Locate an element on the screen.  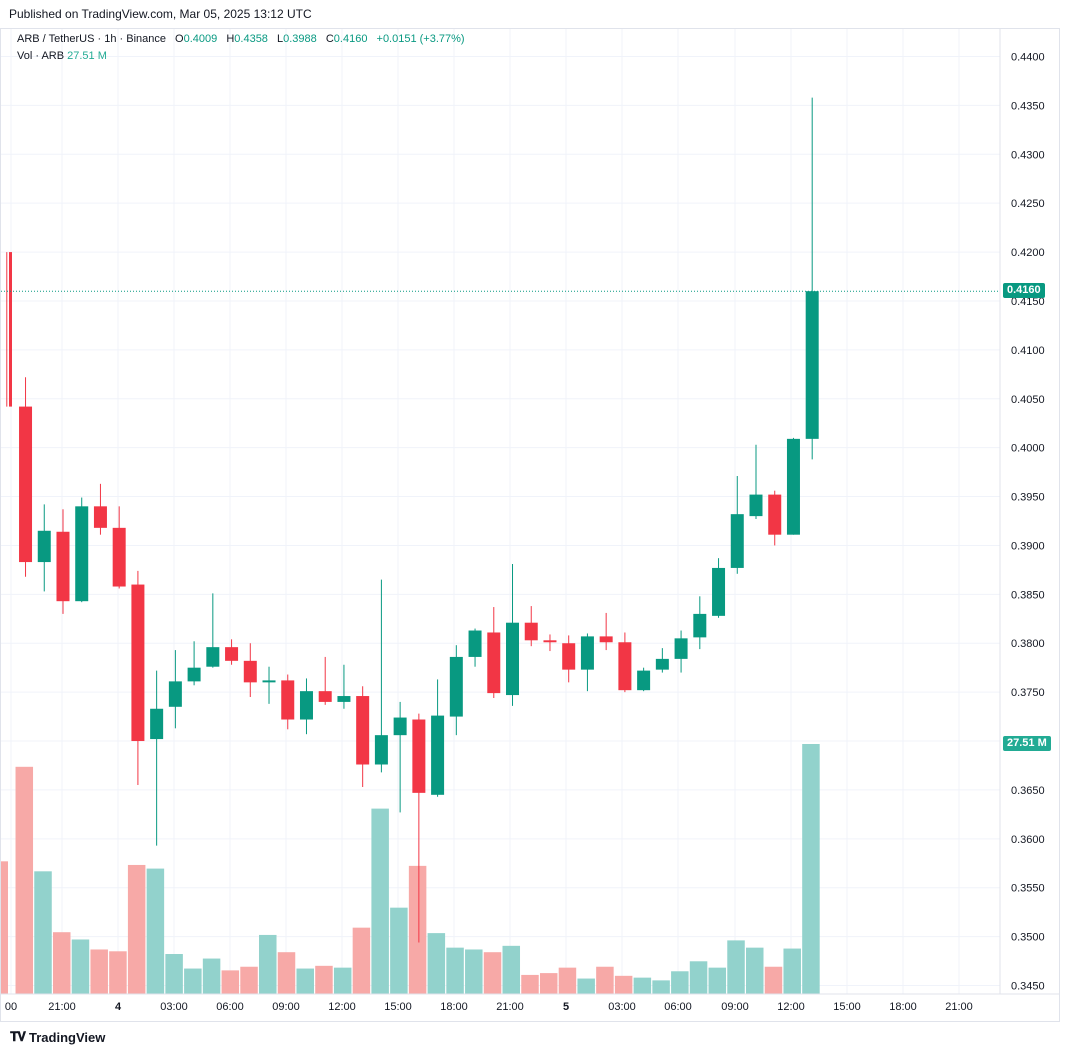
y-tick-label: 0.3950 is located at coordinates (1028, 498).